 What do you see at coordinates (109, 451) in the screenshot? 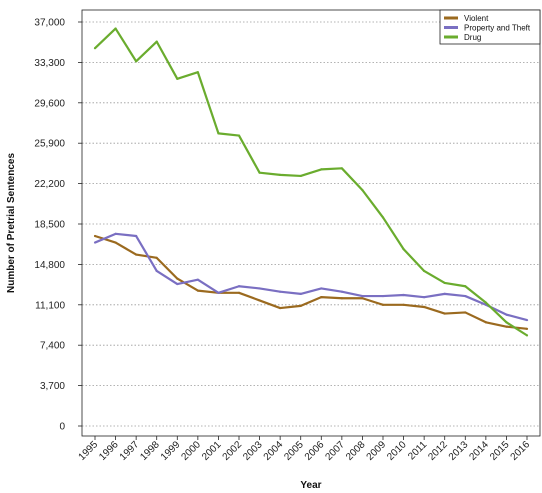
I see `x-tick-label: 1996` at bounding box center [109, 451].